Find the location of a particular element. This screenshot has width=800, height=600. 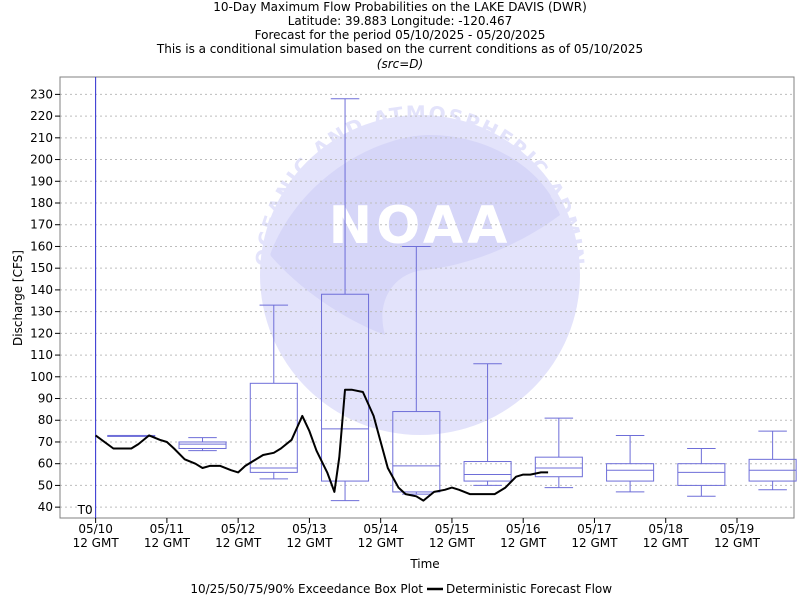

noaa-logo-text: NOAA is located at coordinates (420, 226).